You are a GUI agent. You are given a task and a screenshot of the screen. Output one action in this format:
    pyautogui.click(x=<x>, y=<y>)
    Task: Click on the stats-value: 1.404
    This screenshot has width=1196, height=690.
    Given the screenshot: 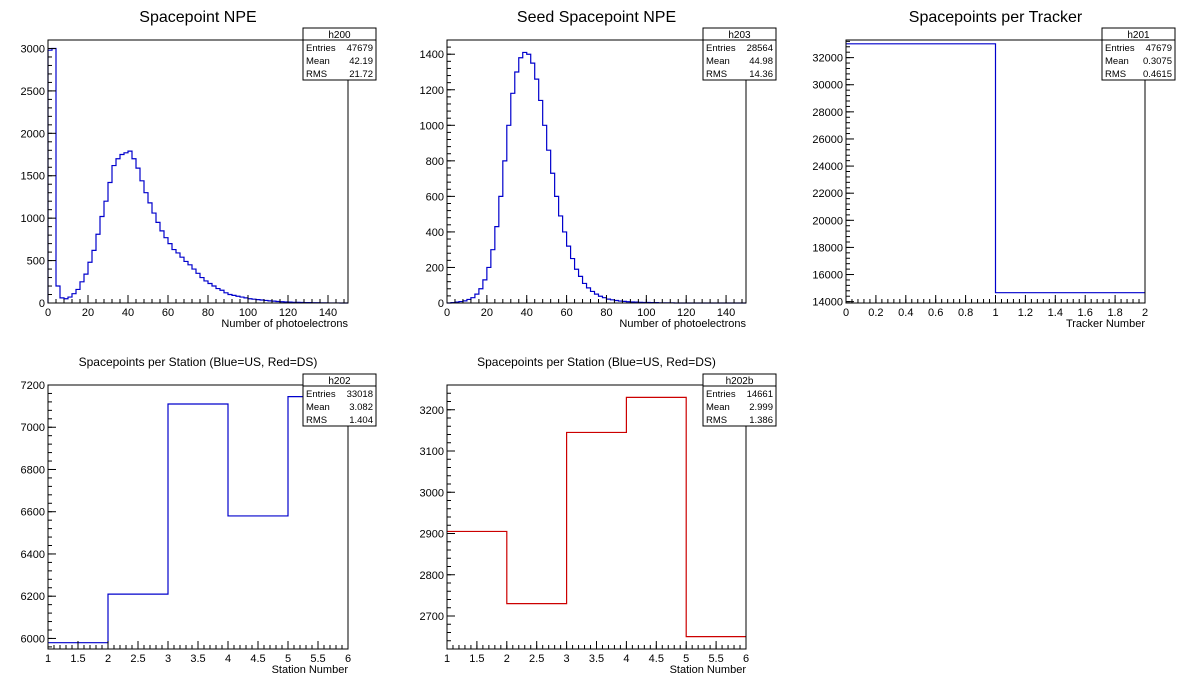 What is the action you would take?
    pyautogui.click(x=361, y=420)
    